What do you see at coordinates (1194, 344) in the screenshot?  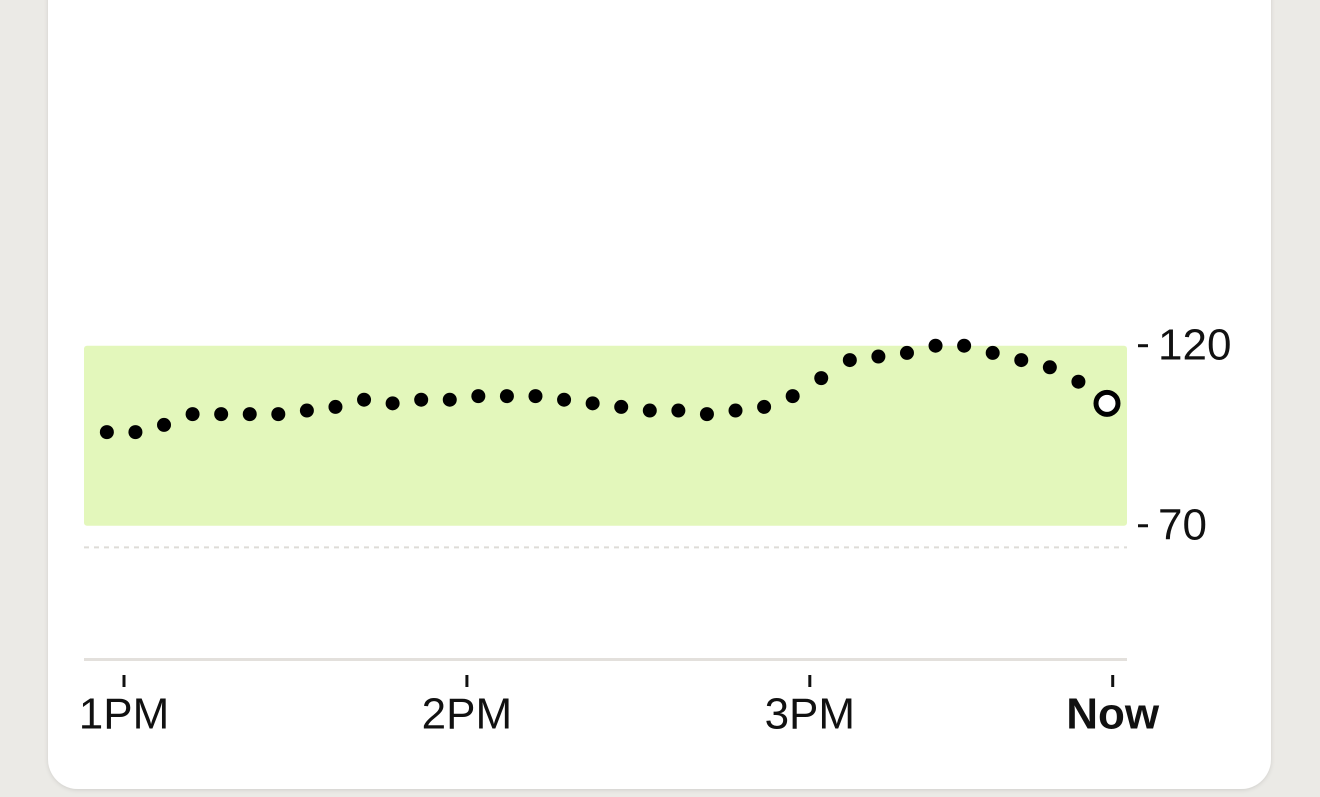 I see `y-tick-label: 120` at bounding box center [1194, 344].